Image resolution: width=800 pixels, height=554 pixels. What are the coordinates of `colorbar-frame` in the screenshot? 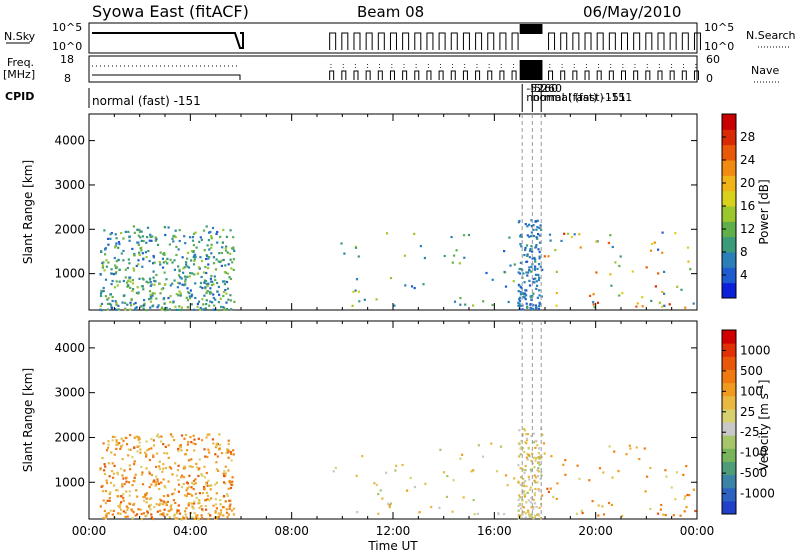 It's located at (729, 422).